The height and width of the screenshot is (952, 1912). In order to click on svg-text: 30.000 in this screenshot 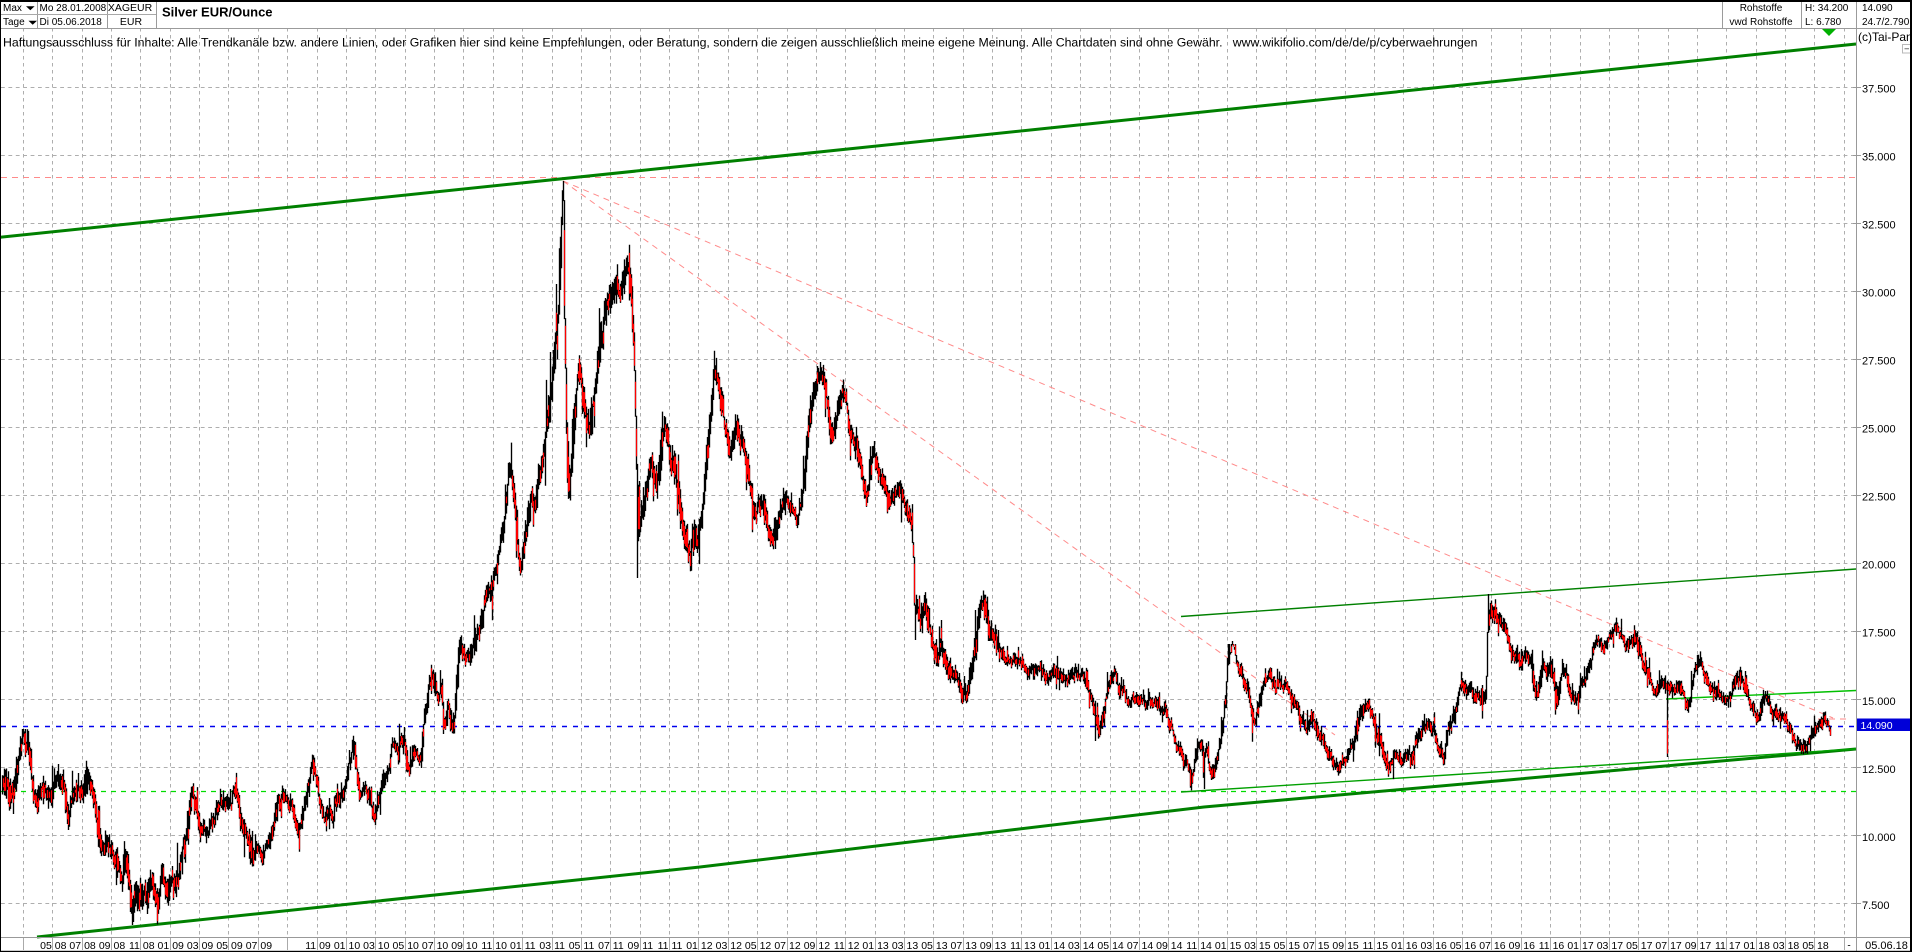, I will do `click(1879, 293)`.